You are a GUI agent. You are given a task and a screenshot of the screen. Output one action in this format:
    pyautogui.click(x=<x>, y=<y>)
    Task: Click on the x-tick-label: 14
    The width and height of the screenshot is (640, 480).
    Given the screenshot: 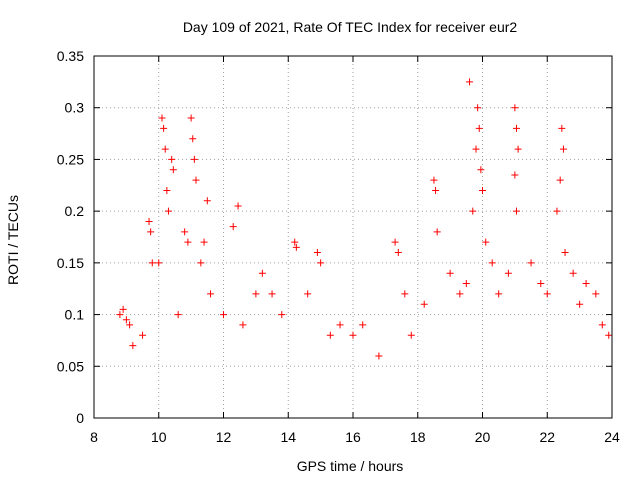 What is the action you would take?
    pyautogui.click(x=288, y=437)
    